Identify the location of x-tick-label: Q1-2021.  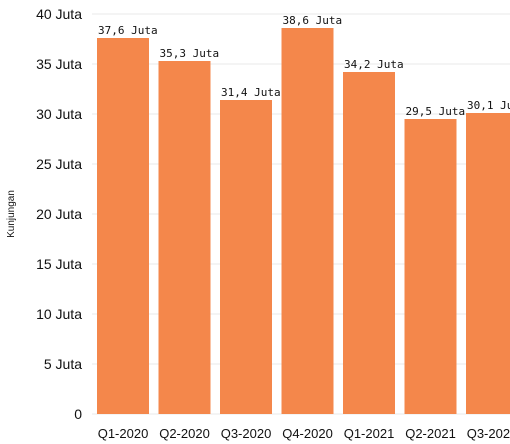
(369, 433).